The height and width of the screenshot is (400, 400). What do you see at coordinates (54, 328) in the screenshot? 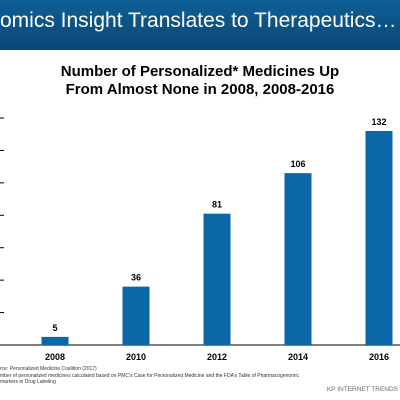
I see `data-label-2008: 5` at bounding box center [54, 328].